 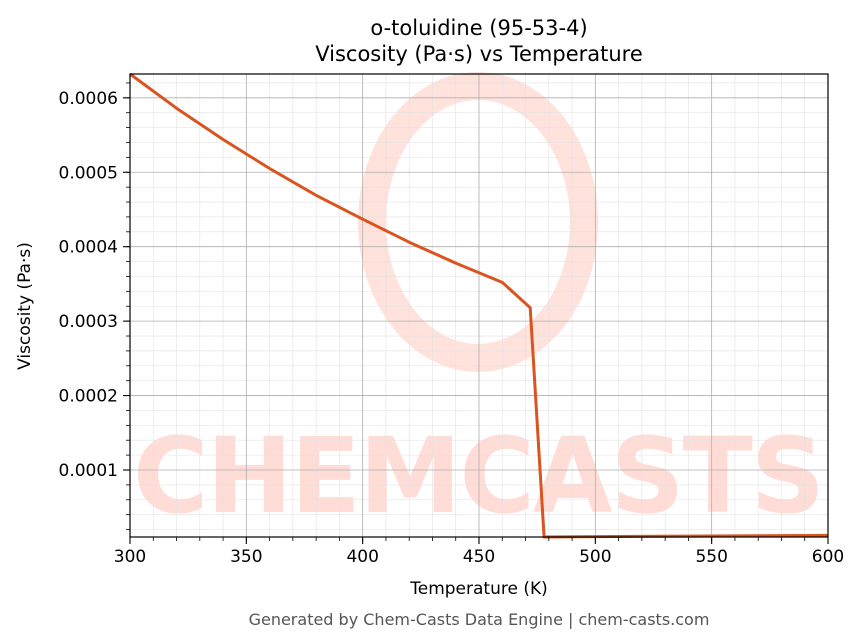 I want to click on x-tick-labels: 300 350 400 450 500 550 600, so click(x=479, y=557).